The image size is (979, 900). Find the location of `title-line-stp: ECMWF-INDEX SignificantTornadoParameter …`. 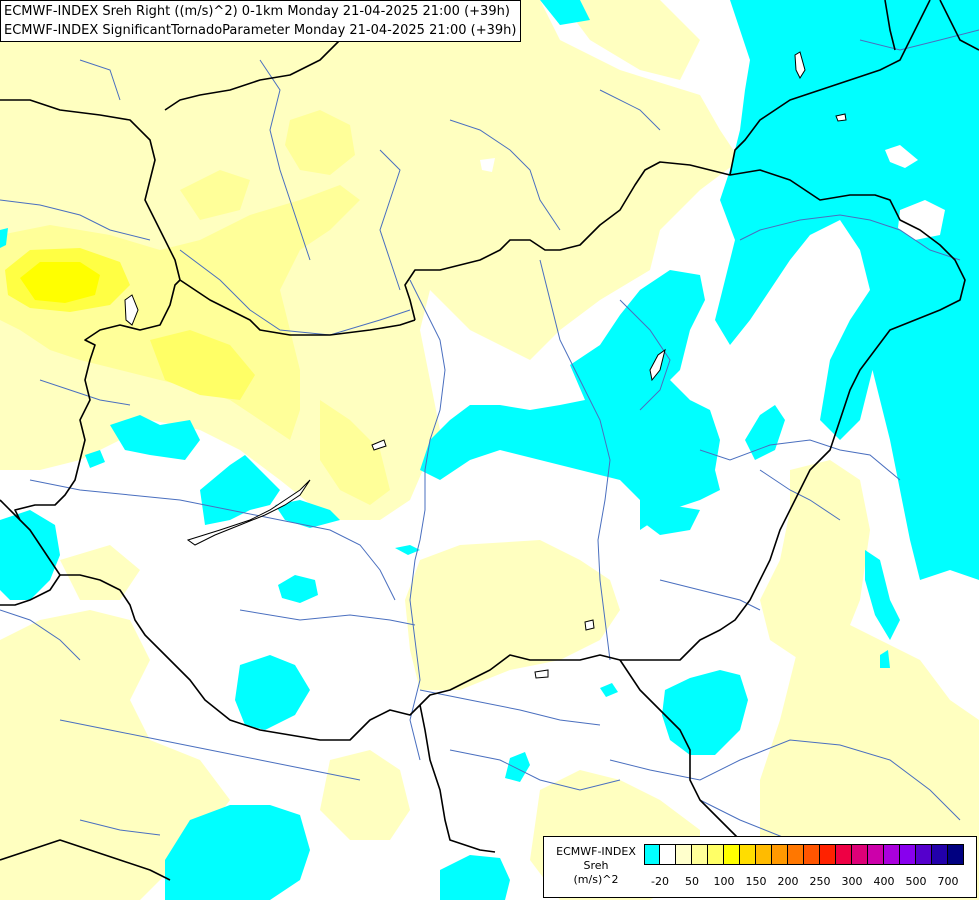

title-line-stp: ECMWF-INDEX SignificantTornadoParameter … is located at coordinates (260, 30).